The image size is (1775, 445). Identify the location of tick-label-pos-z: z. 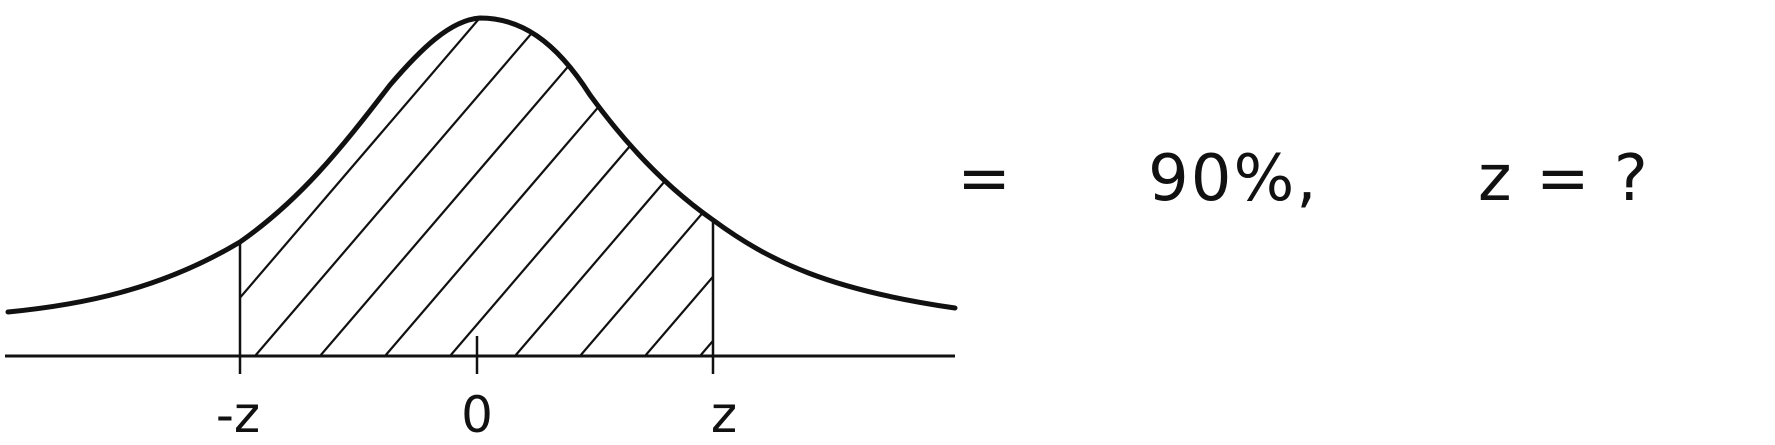
(724, 415).